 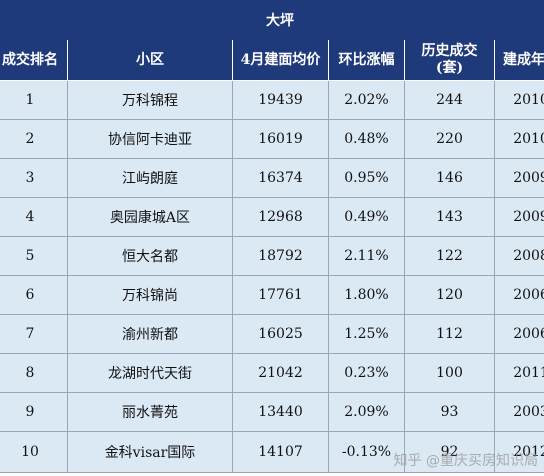 I want to click on header-history-deals: 历史成交(套), so click(x=449, y=60).